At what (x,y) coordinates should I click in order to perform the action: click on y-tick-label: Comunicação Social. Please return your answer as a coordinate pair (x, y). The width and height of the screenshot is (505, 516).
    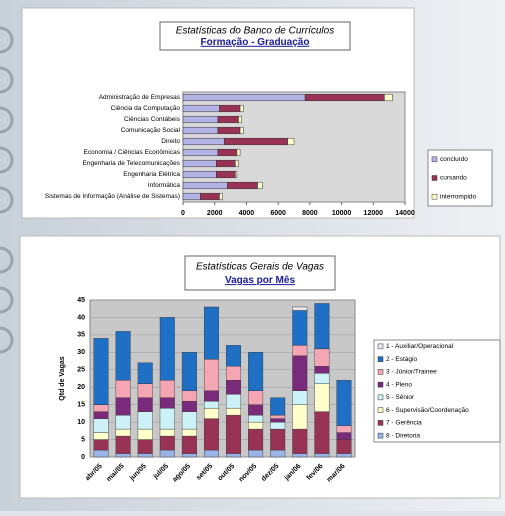
    Looking at the image, I should click on (151, 130).